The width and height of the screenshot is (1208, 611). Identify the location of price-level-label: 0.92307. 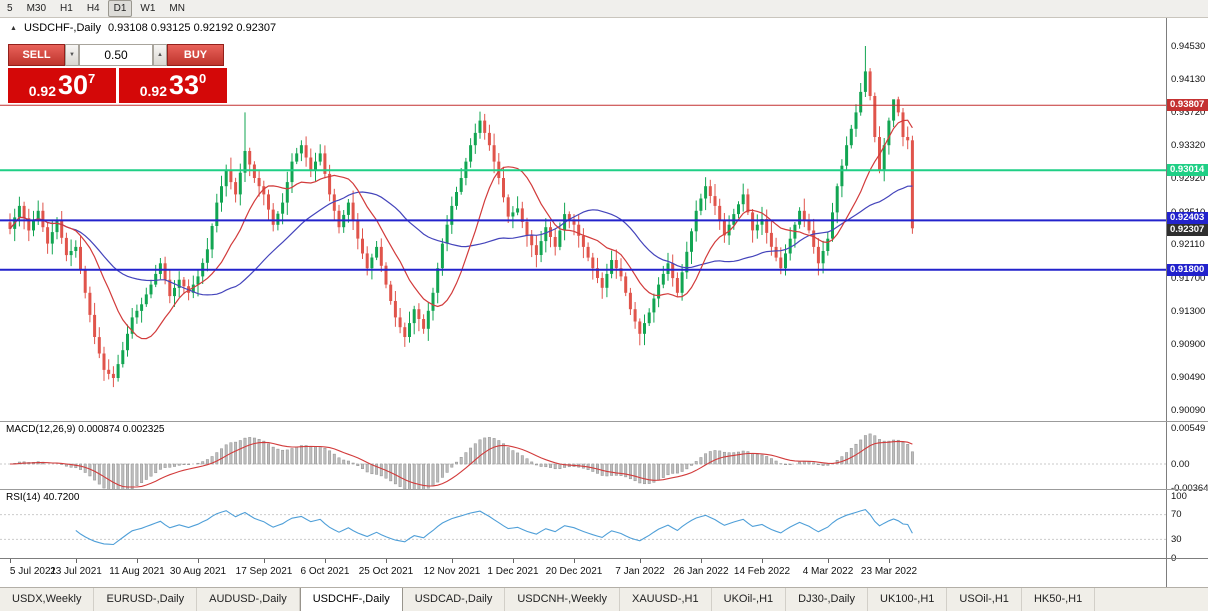
(1187, 230).